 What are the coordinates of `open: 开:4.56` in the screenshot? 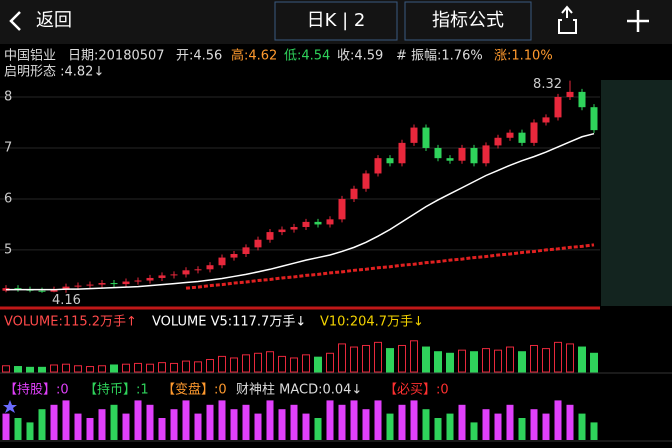 It's located at (199, 56).